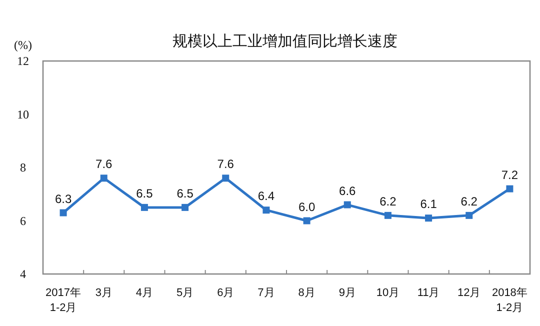  What do you see at coordinates (23, 61) in the screenshot?
I see `y-tick-label: 12` at bounding box center [23, 61].